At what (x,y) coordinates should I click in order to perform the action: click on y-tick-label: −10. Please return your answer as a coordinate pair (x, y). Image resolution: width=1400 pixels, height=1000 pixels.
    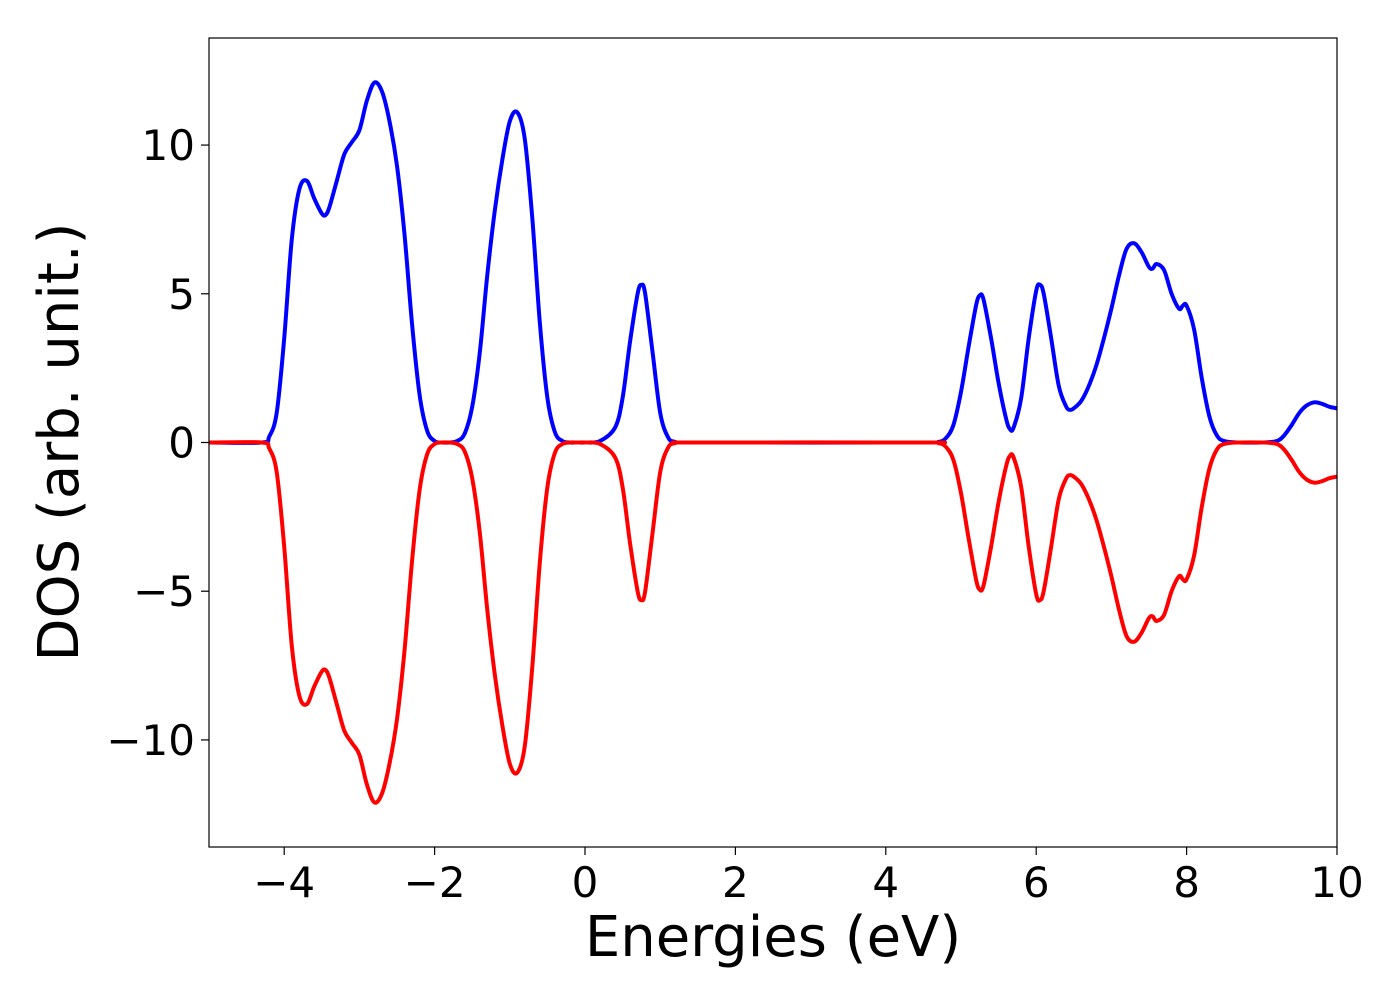
    Looking at the image, I should click on (150, 740).